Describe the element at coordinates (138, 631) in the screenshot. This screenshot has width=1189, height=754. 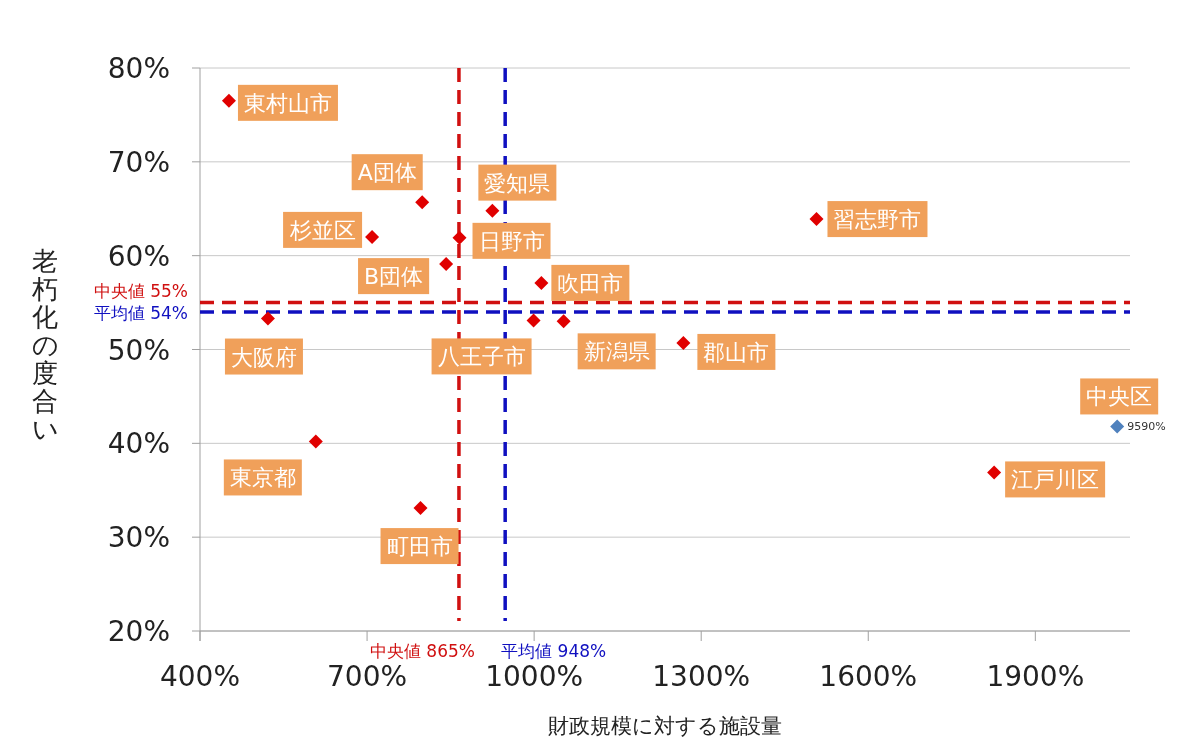
I see `y-tick-label: 20%` at that location.